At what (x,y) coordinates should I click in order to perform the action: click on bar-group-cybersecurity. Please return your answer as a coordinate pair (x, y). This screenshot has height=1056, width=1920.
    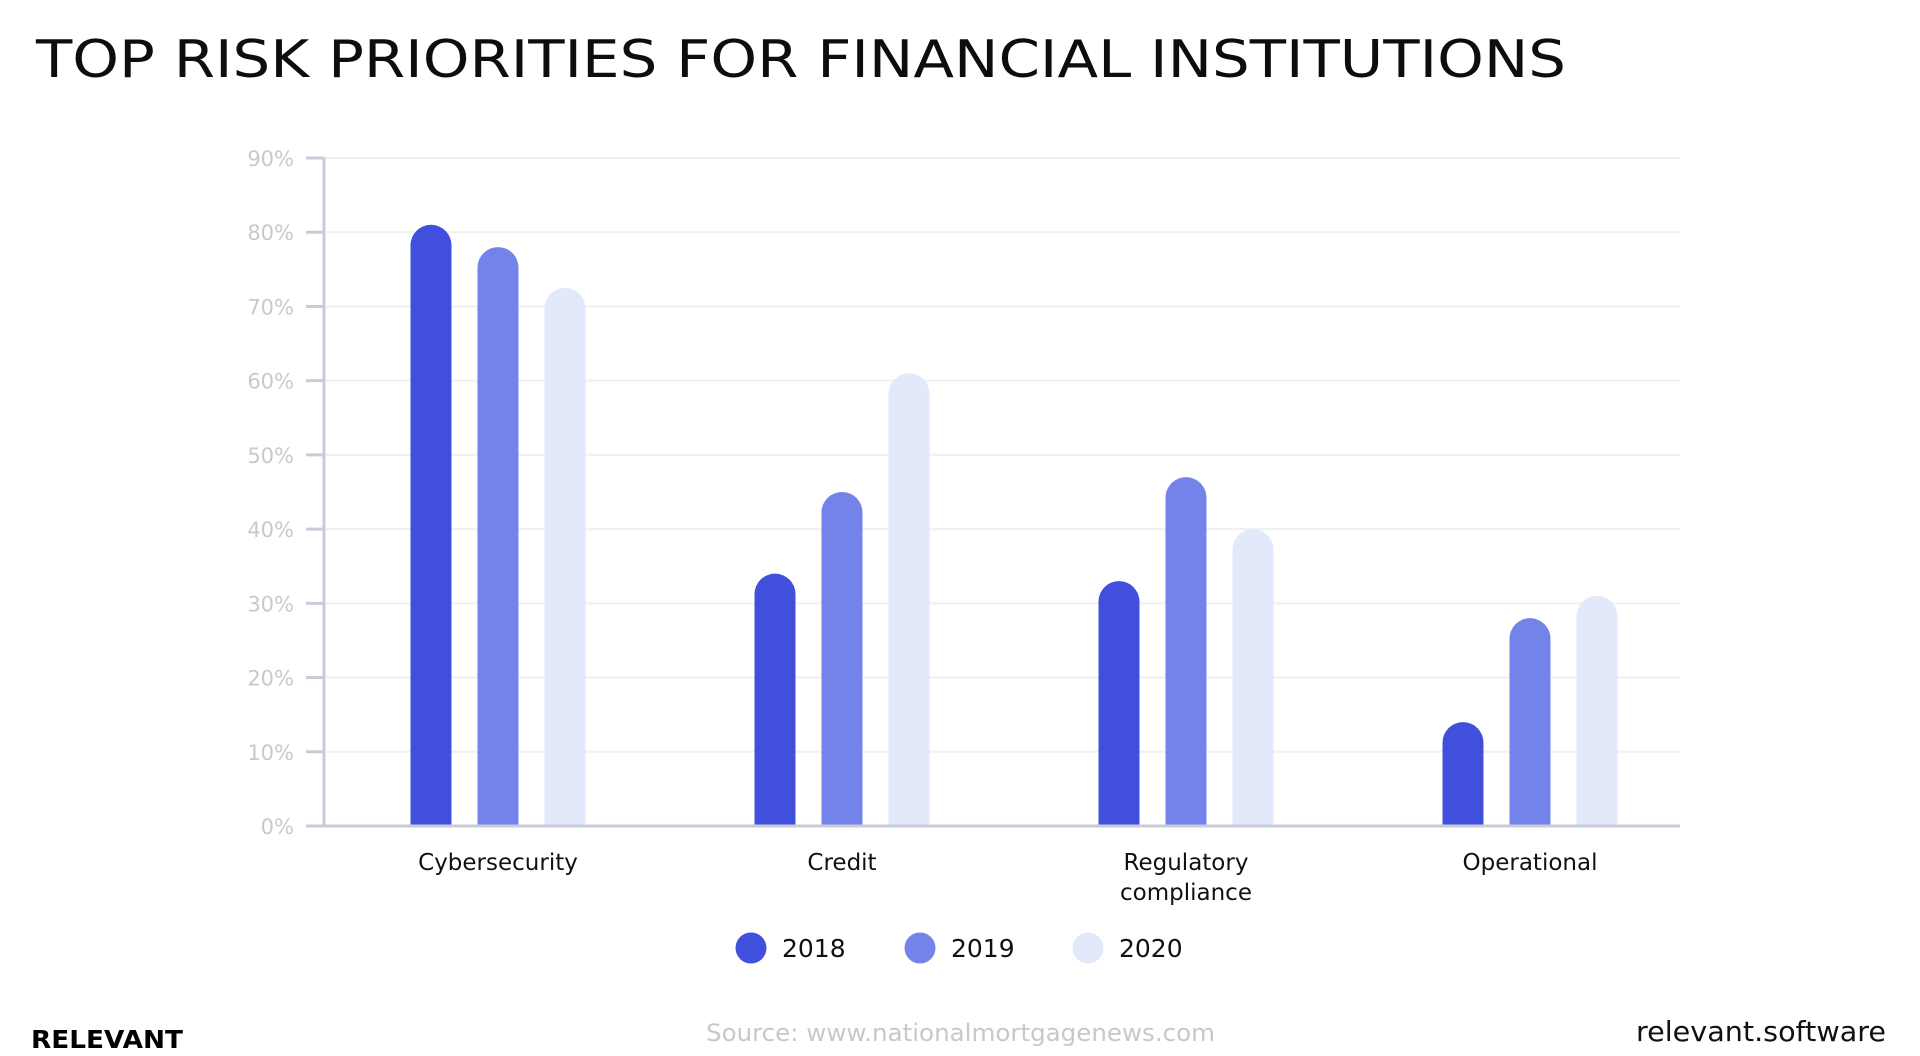
    Looking at the image, I should click on (498, 525).